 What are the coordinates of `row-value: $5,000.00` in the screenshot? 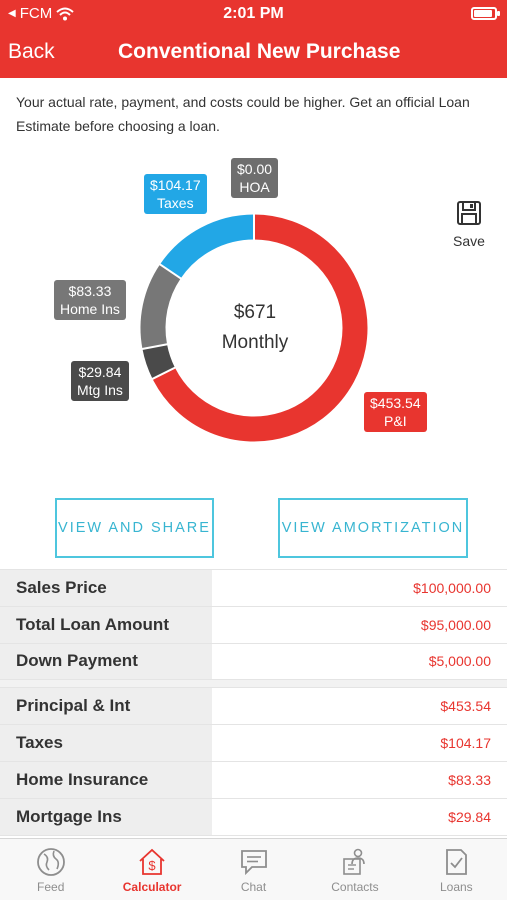 It's located at (459, 661).